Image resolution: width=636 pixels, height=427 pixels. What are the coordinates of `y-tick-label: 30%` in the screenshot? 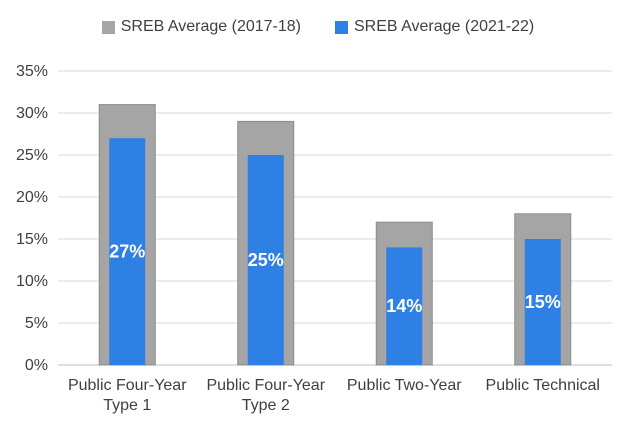 It's located at (32, 113).